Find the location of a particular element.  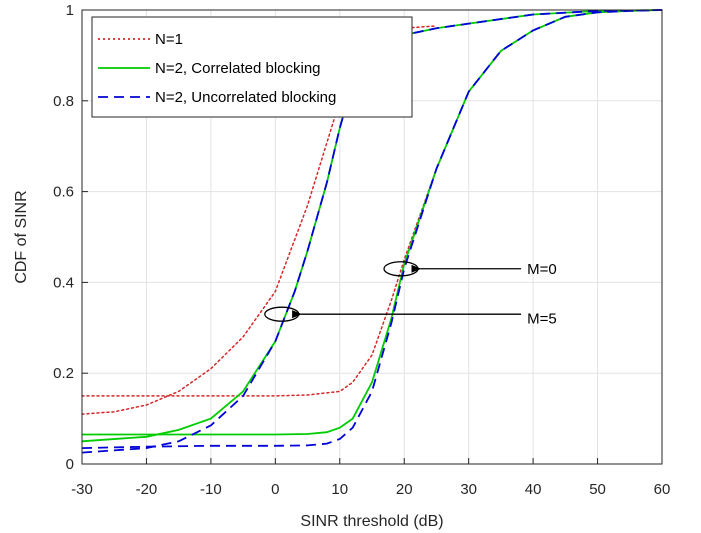

y-tick-label: 0.8 is located at coordinates (63, 101).